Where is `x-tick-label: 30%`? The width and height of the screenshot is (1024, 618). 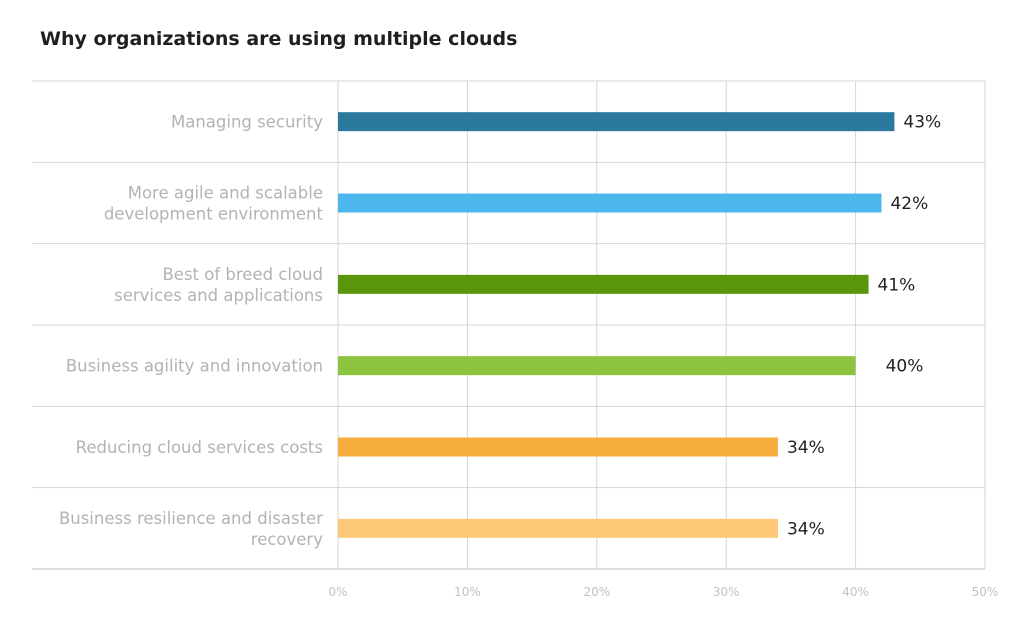
x-tick-label: 30% is located at coordinates (726, 592).